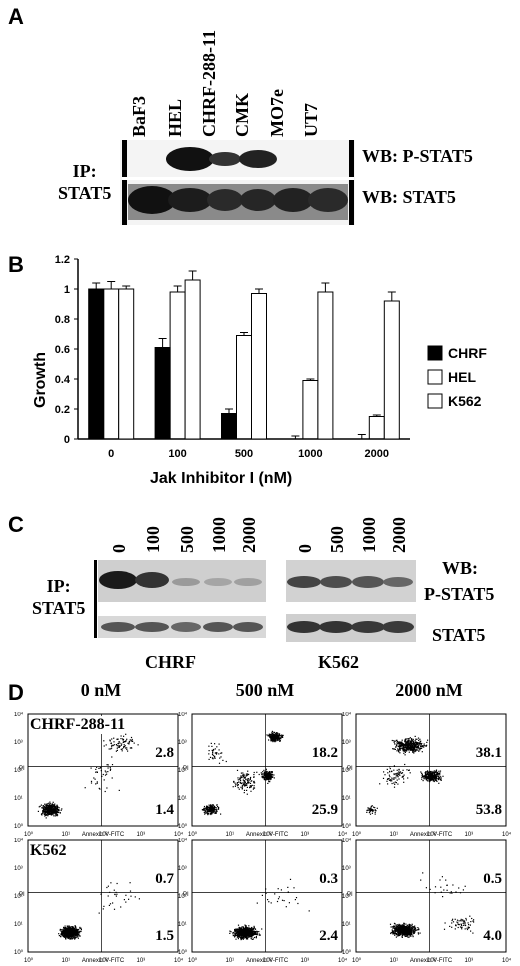  I want to click on panel-b-letter: B, so click(16, 264).